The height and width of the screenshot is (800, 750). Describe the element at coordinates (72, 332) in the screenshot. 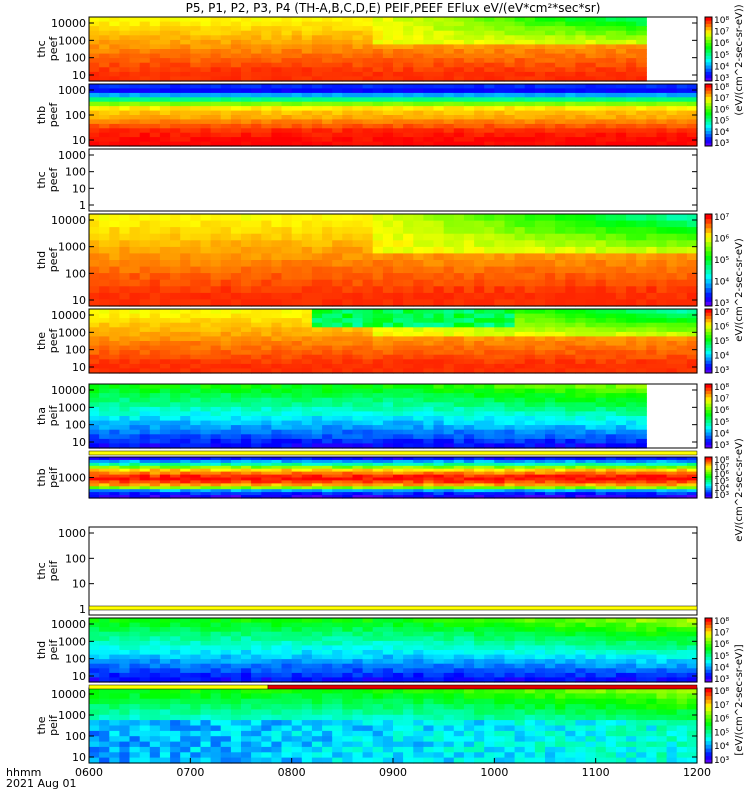

I see `y-tick-label: 1000` at that location.